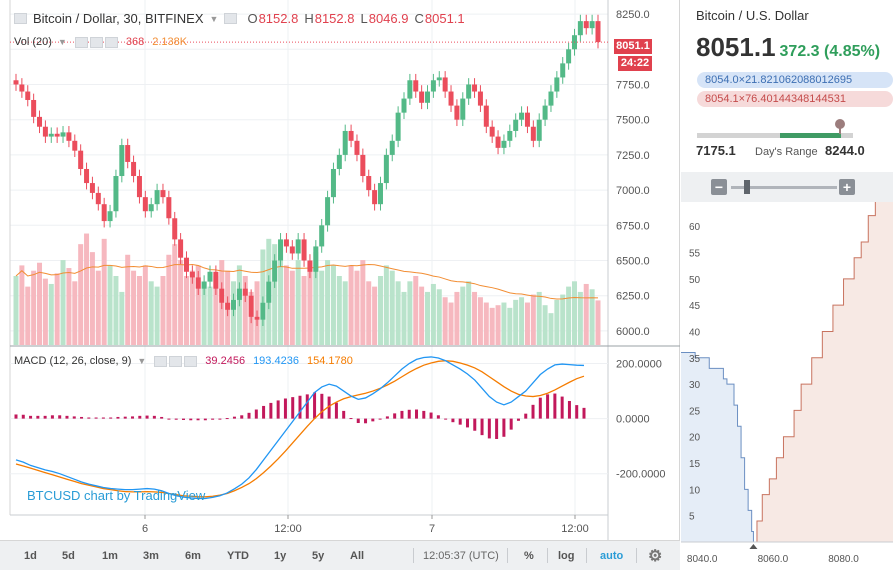 The height and width of the screenshot is (570, 893). I want to click on log-scale-button: log, so click(566, 556).